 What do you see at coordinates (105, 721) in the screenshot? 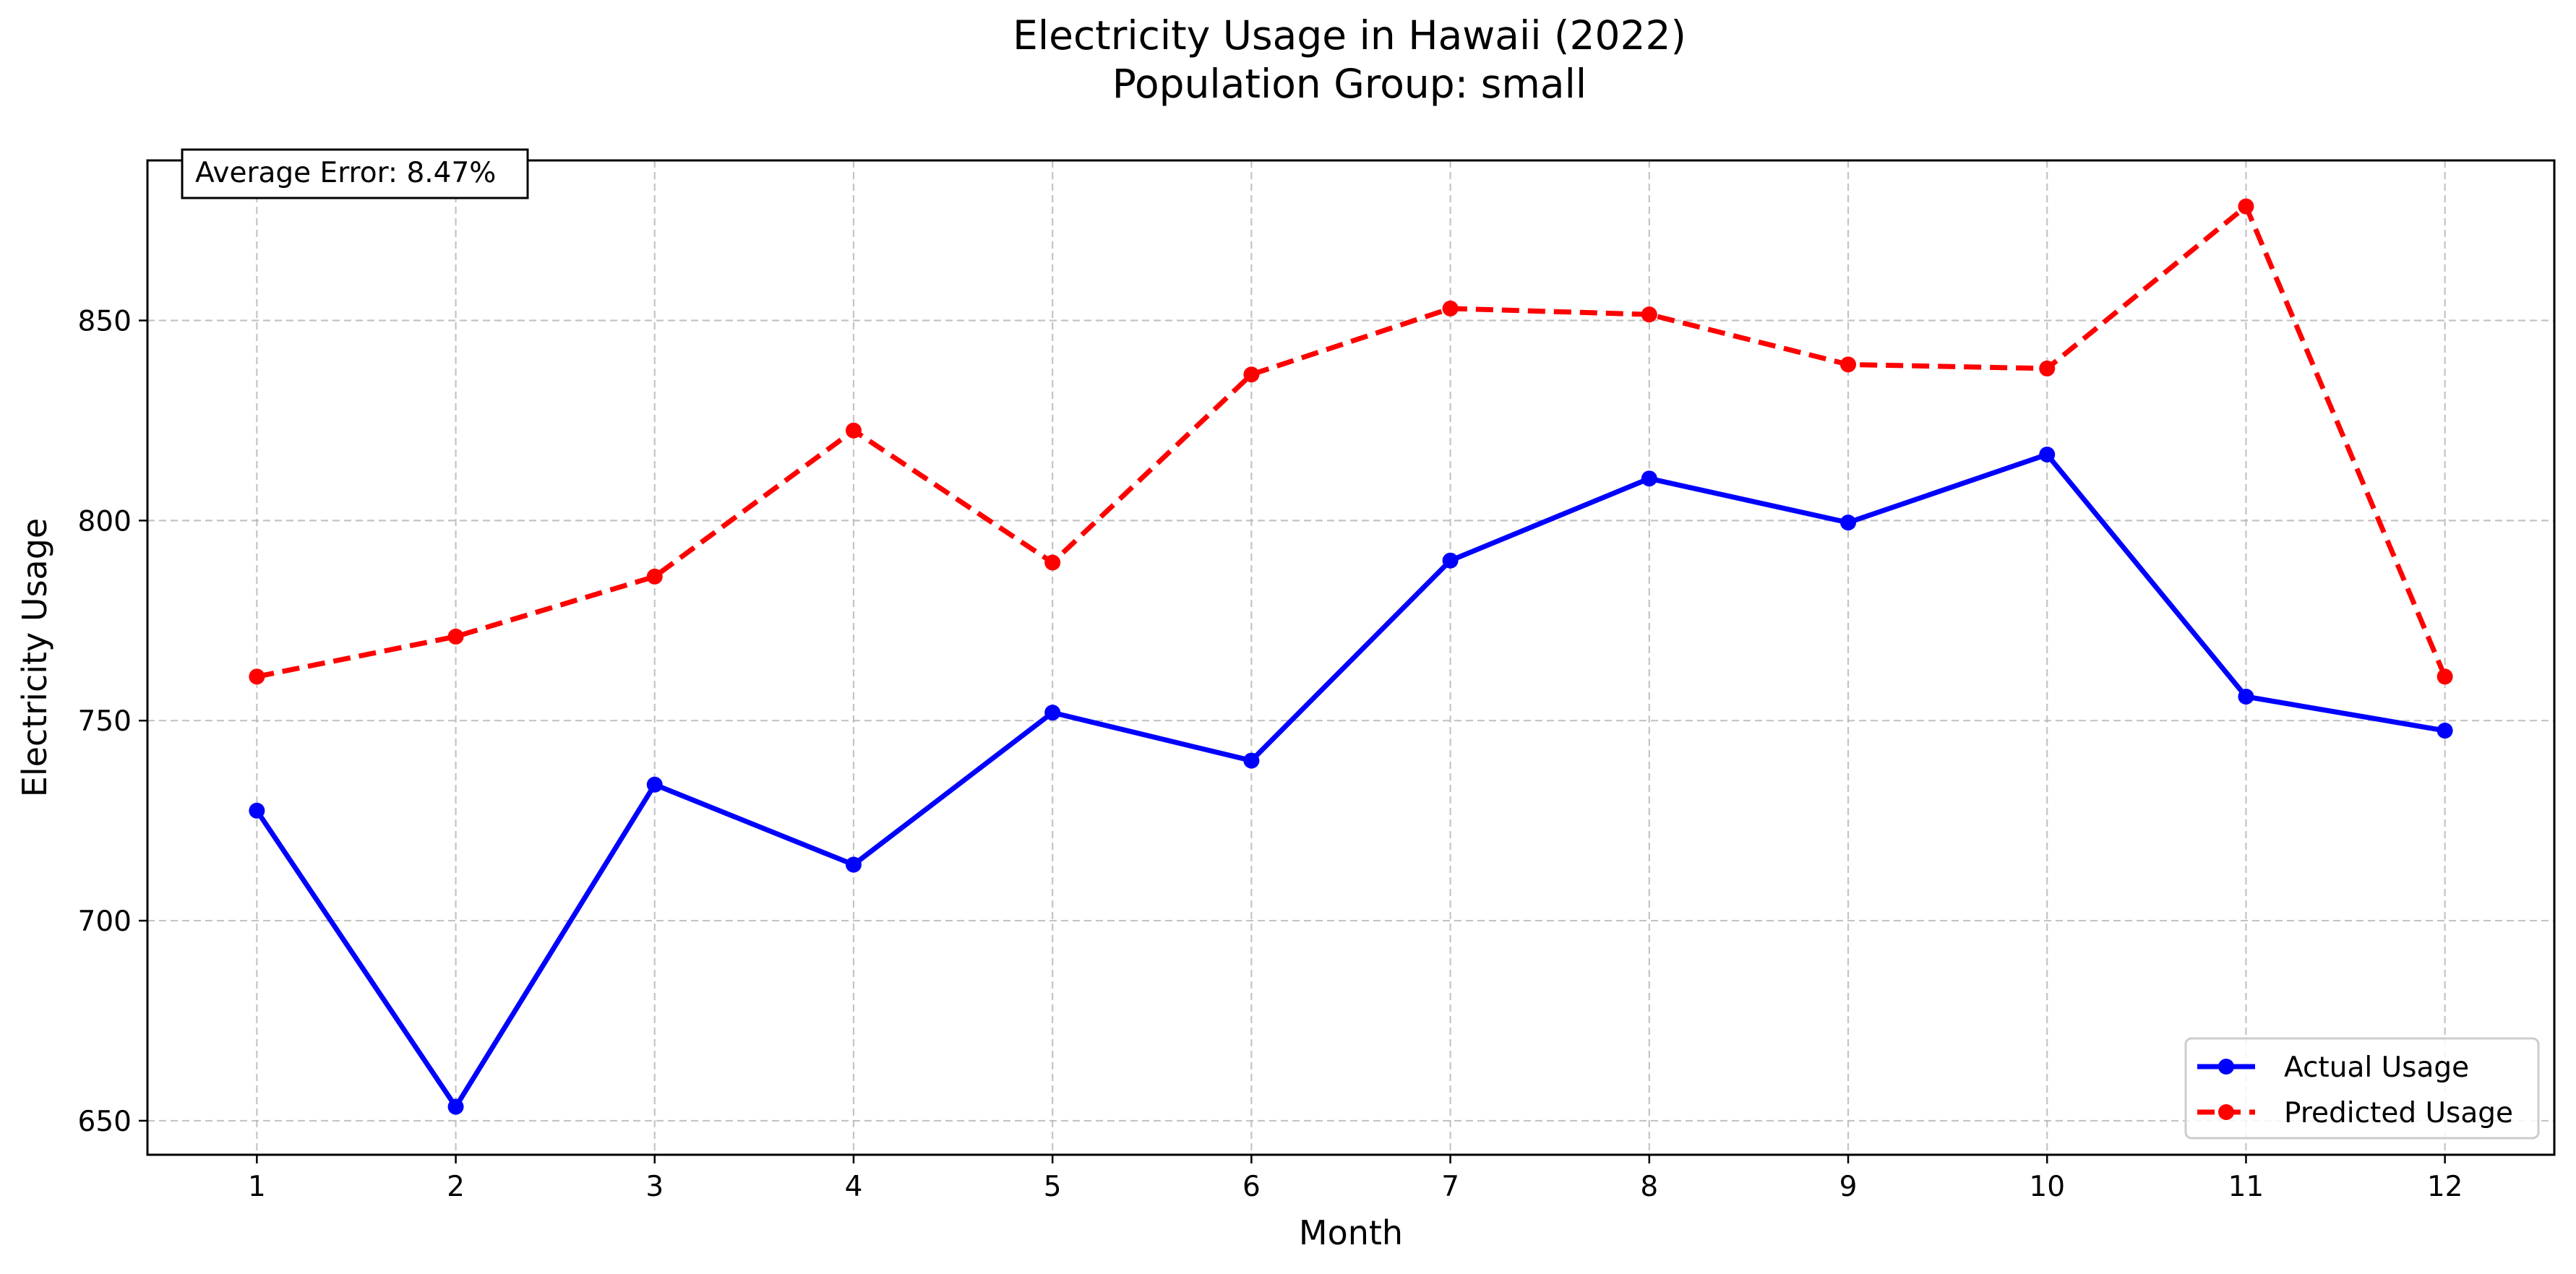
I see `y-tick-label: 750` at bounding box center [105, 721].